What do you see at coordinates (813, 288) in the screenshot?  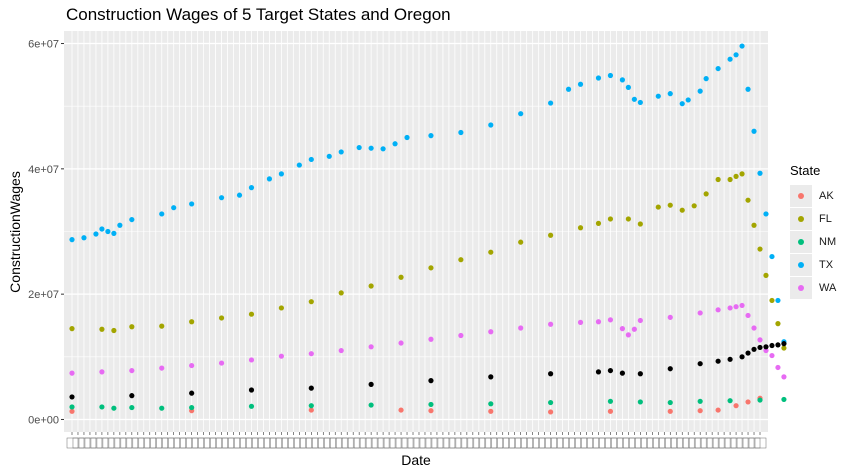 I see `legend-item: WA` at bounding box center [813, 288].